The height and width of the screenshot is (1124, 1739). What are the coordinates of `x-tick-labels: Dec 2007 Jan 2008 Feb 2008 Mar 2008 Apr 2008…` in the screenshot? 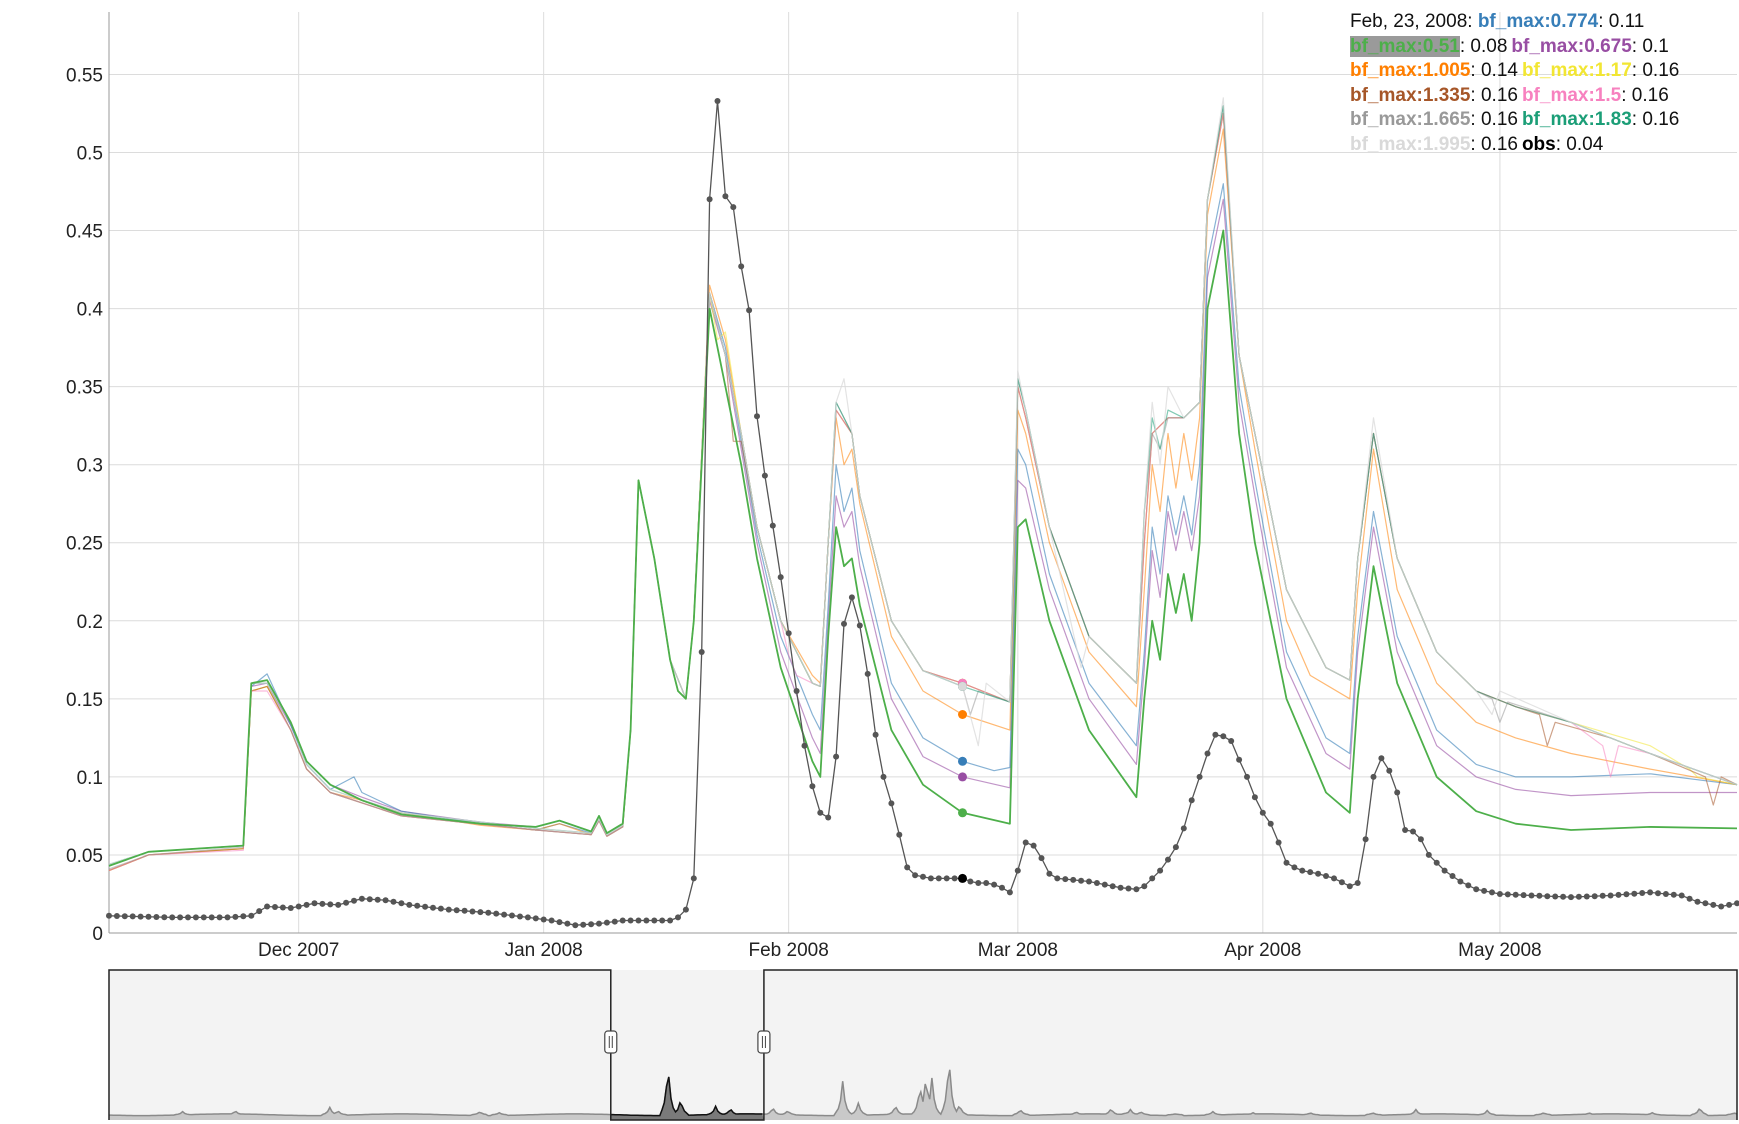 It's located at (900, 950).